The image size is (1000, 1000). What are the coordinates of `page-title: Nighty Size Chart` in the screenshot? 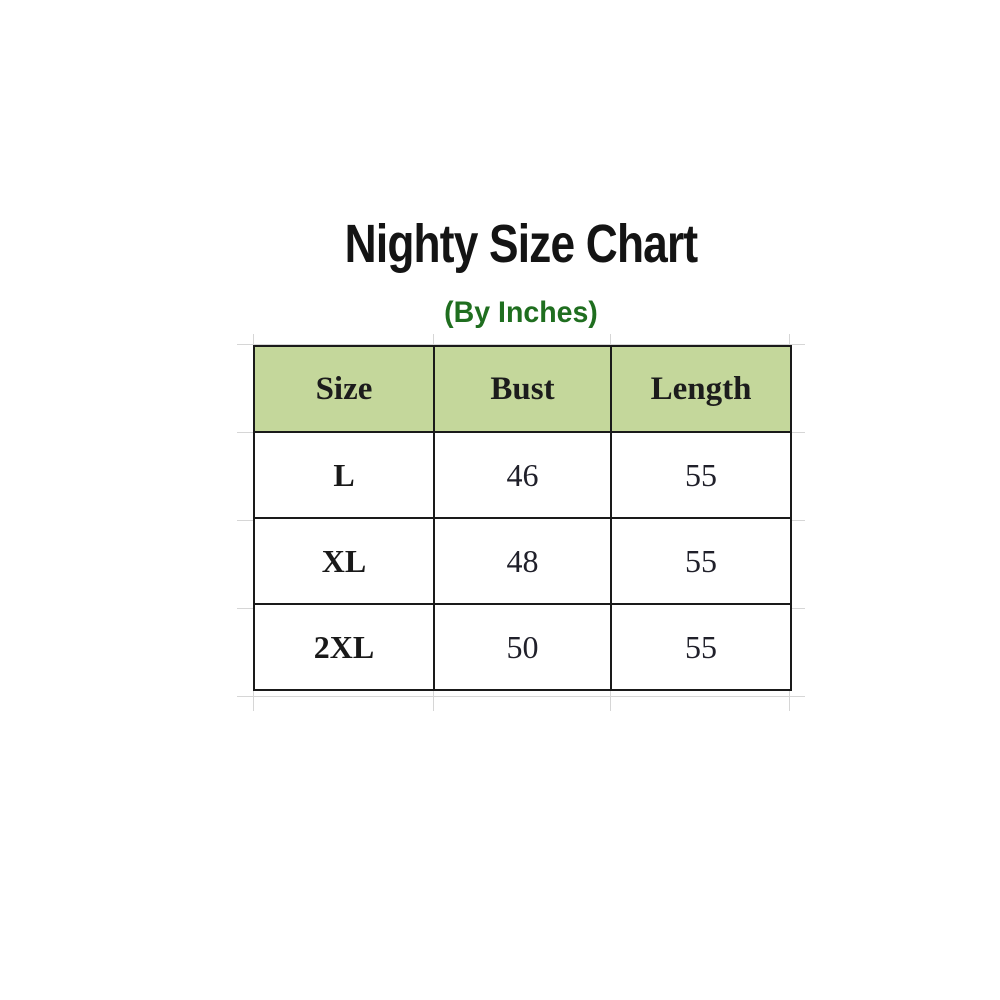 It's located at (521, 244).